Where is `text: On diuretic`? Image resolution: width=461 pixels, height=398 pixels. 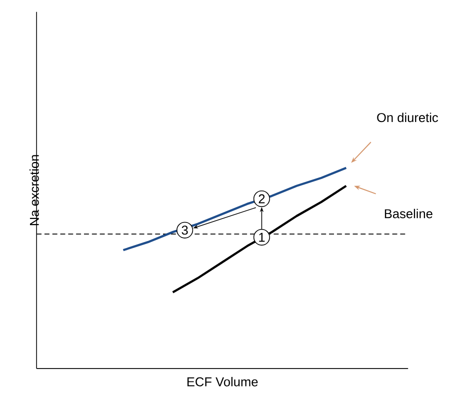 text: On diuretic is located at coordinates (407, 117).